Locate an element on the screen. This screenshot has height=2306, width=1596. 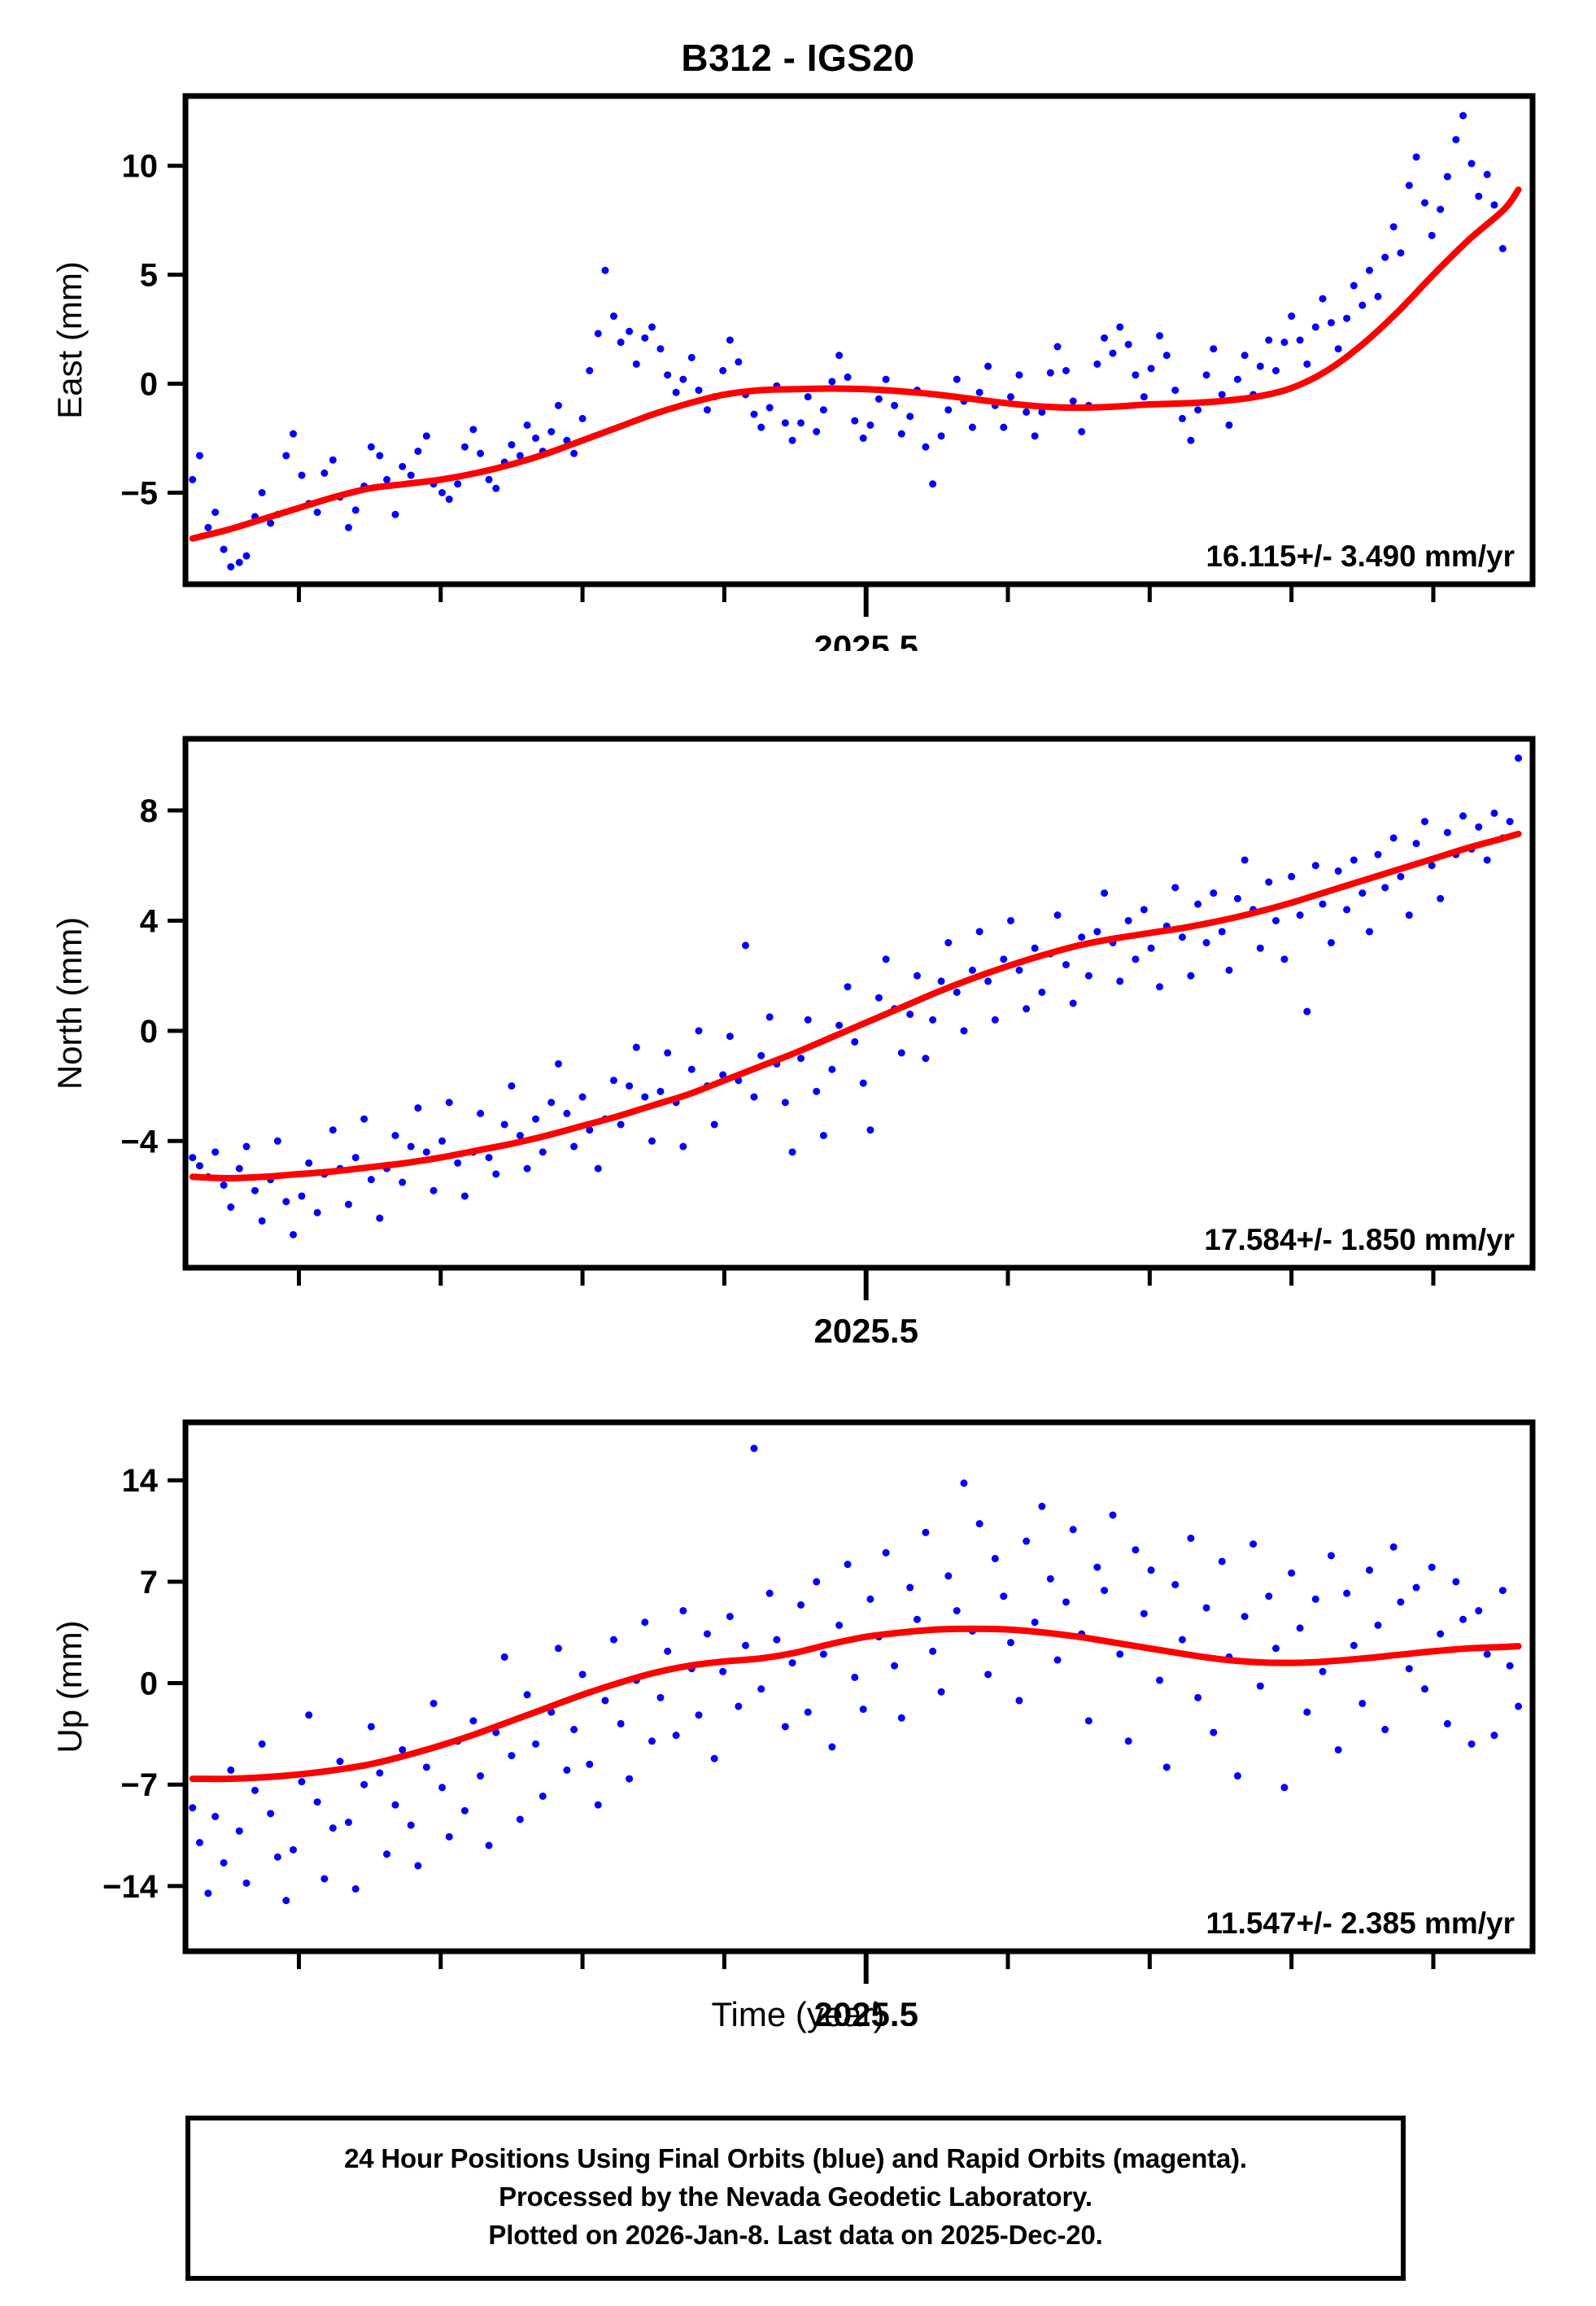
y-tick-label-up: 14 is located at coordinates (140, 1481).